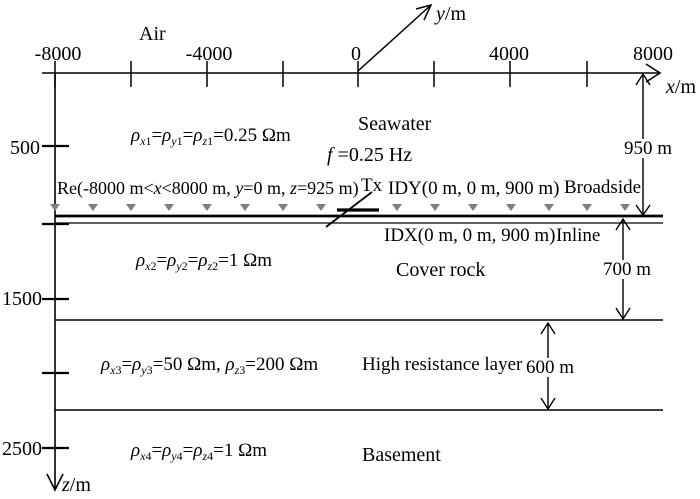 The image size is (700, 499). I want to click on basement-layer-label: Basement, so click(401, 455).